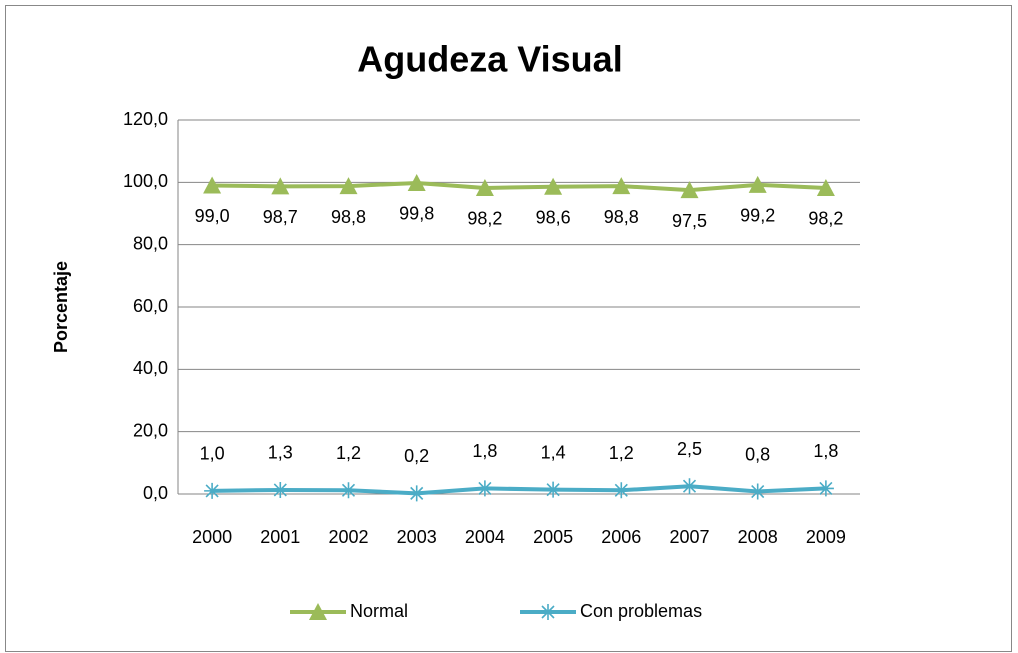 This screenshot has width=1018, height=653. I want to click on data-label: 2,5, so click(689, 449).